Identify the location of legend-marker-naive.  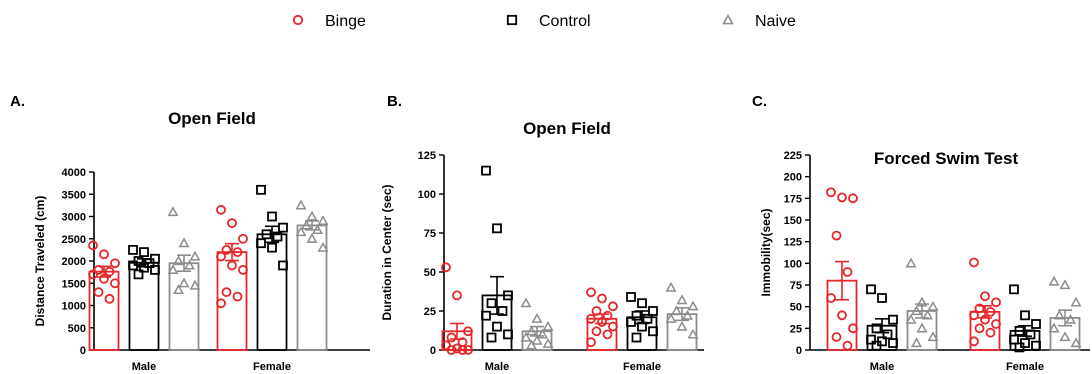
(728, 19).